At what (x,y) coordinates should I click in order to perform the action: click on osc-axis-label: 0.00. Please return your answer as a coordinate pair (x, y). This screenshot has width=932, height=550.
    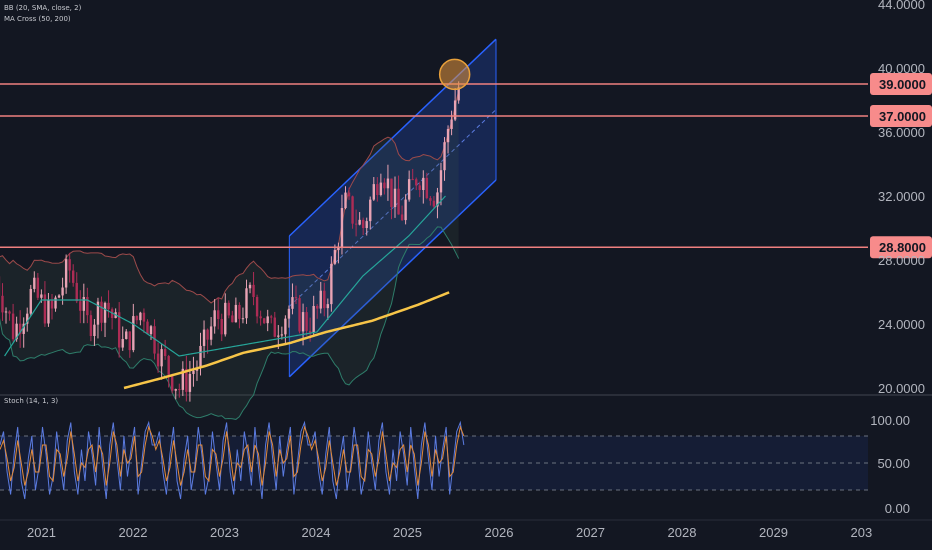
    Looking at the image, I should click on (897, 508).